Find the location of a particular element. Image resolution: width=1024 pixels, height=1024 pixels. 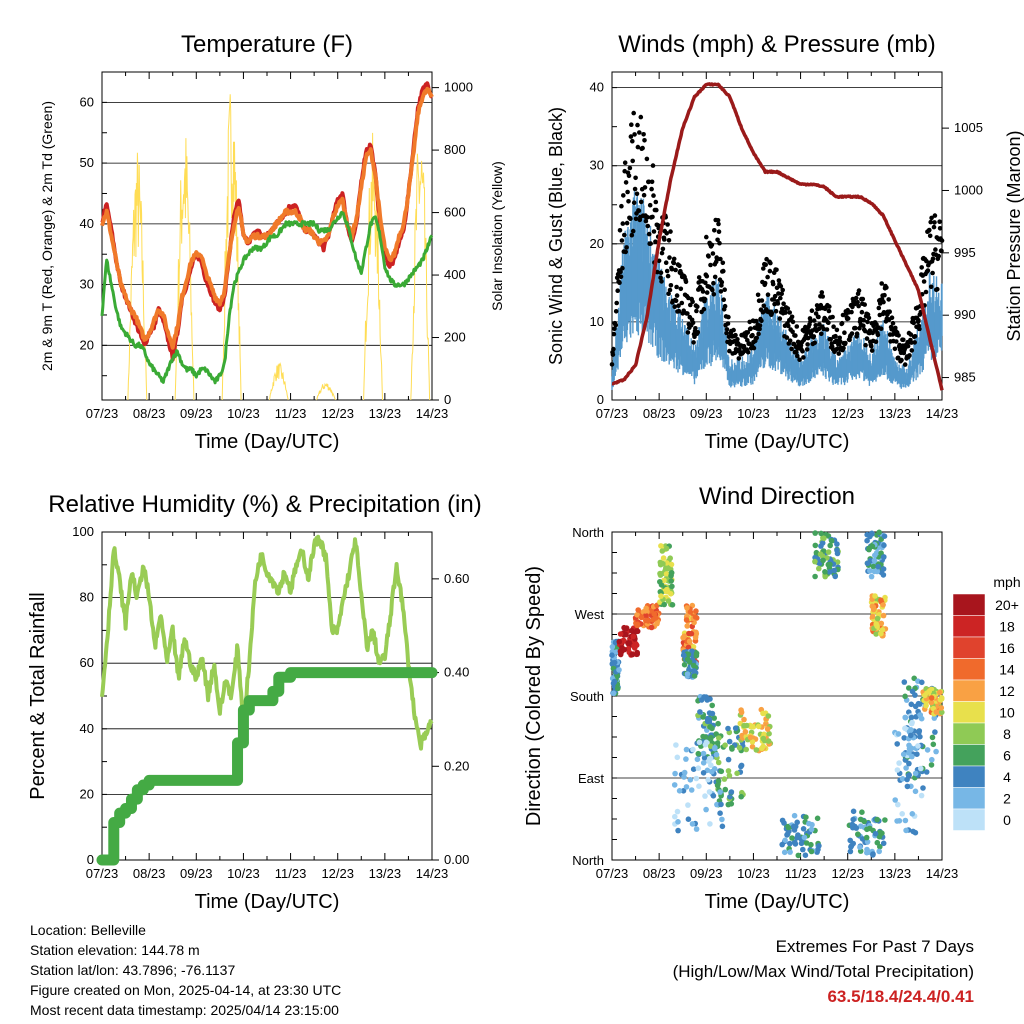

temperature-ytick-label: 30 is located at coordinates (87, 284).